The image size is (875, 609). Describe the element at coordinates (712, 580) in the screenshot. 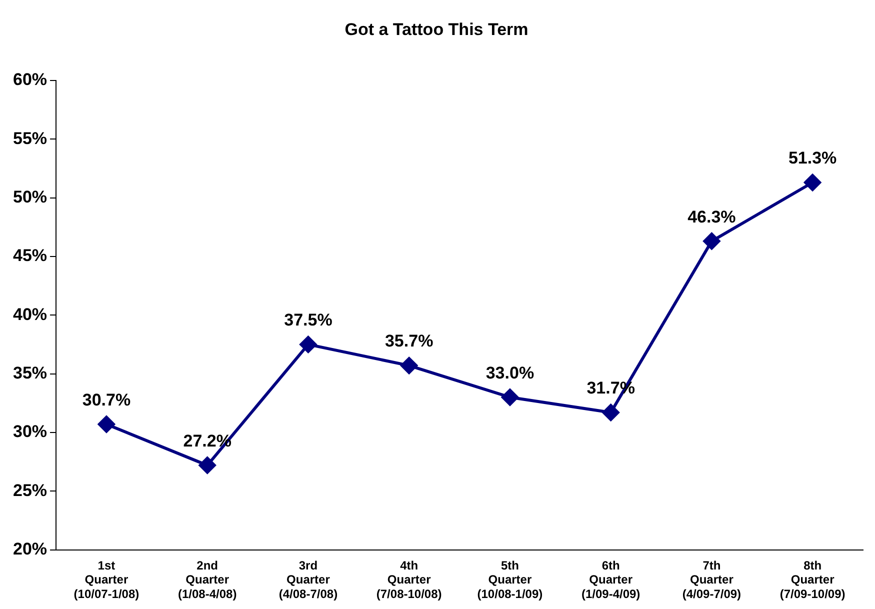

I see `x-tick-label: 7th Quarter (4/09-7/09)` at that location.